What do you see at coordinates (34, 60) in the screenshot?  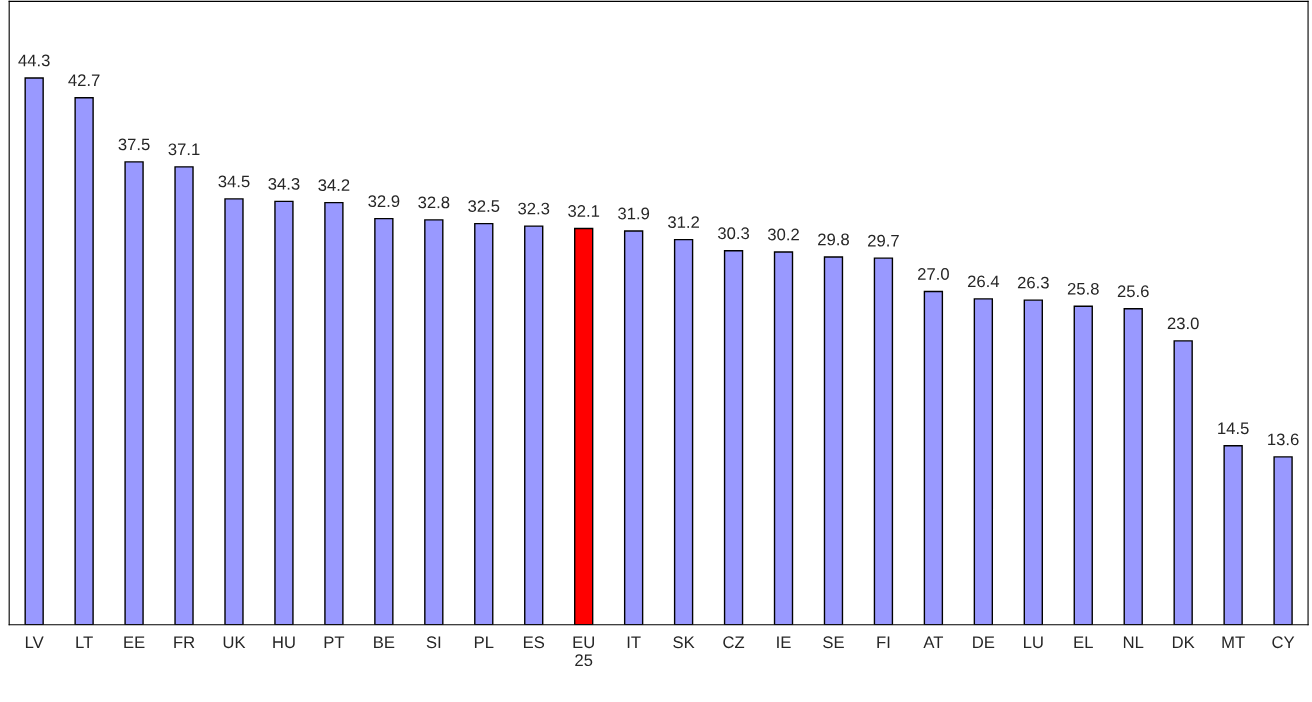 I see `data-label: 44.3` at bounding box center [34, 60].